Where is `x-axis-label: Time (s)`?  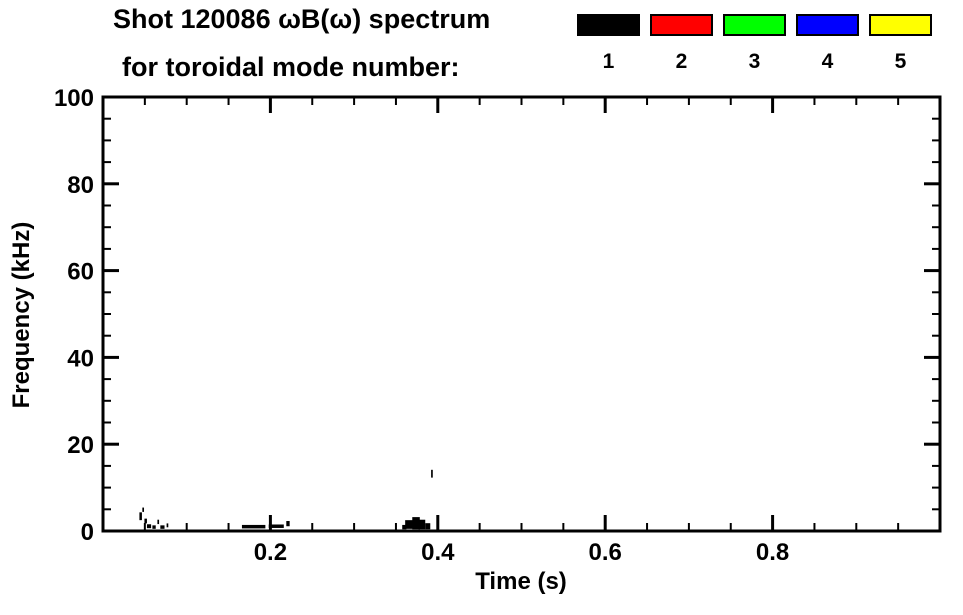 x-axis-label: Time (s) is located at coordinates (521, 581).